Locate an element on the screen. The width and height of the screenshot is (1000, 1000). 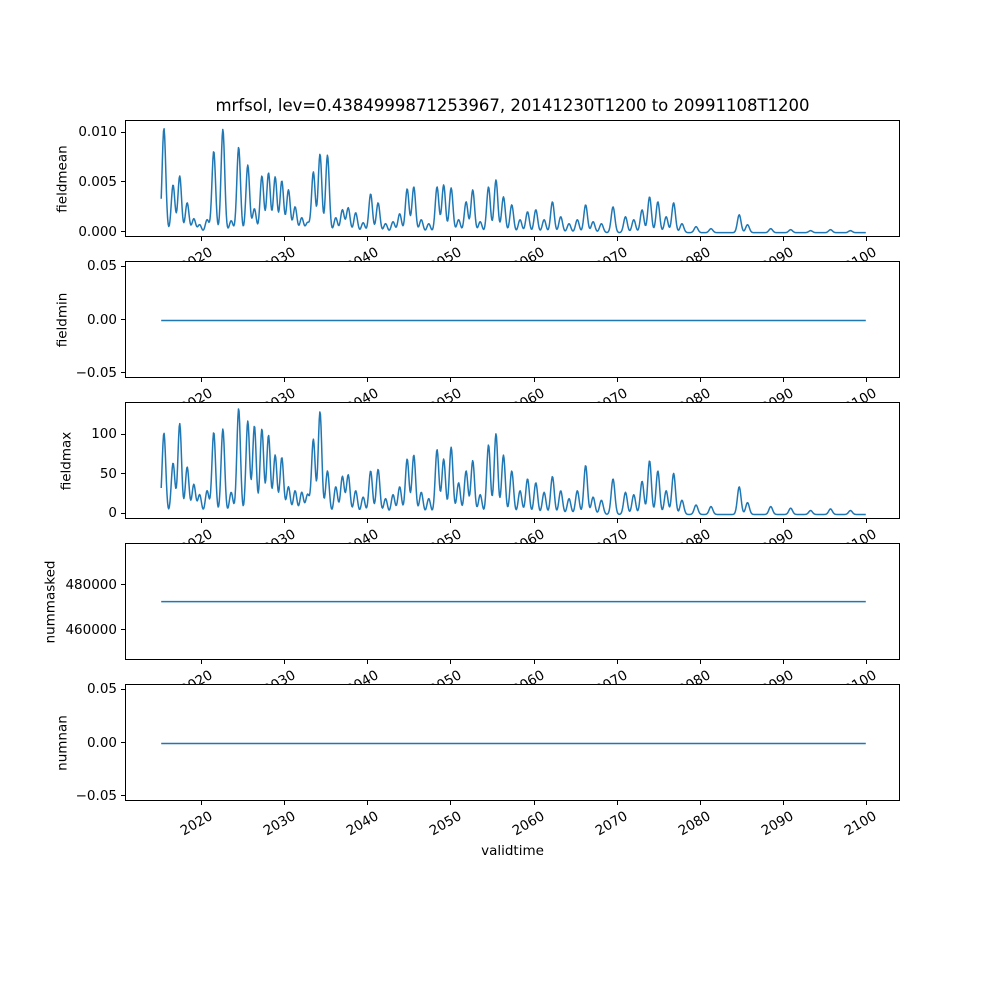
y-tick-label-fieldmax: 0 is located at coordinates (112, 513).